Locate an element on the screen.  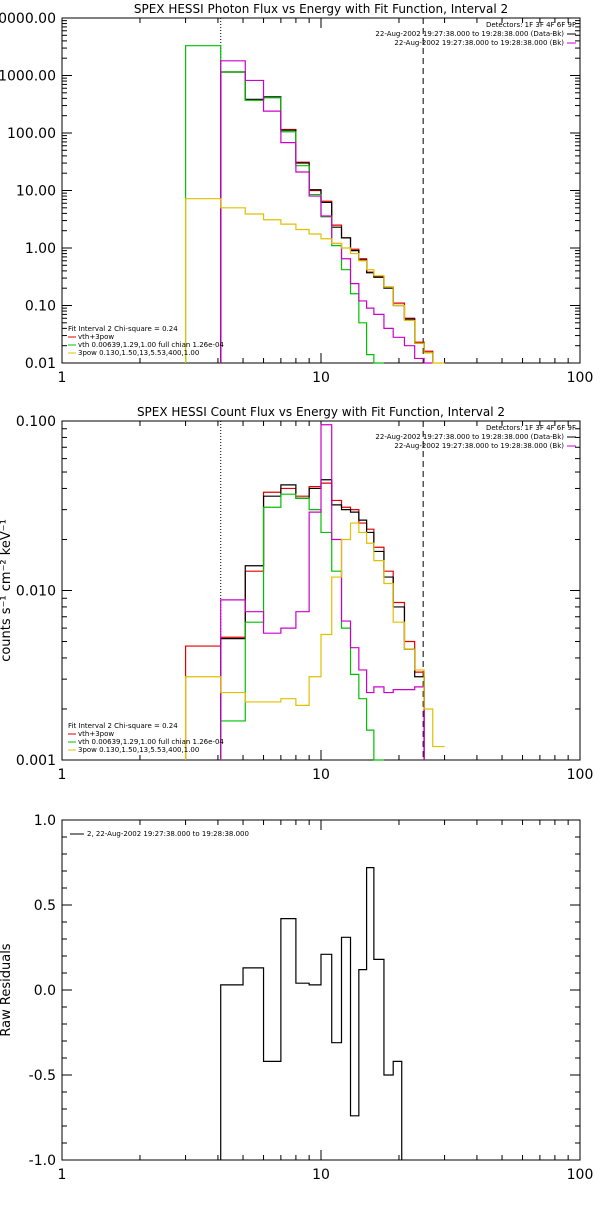
y-tick-label: -1.0 is located at coordinates (42, 1161).